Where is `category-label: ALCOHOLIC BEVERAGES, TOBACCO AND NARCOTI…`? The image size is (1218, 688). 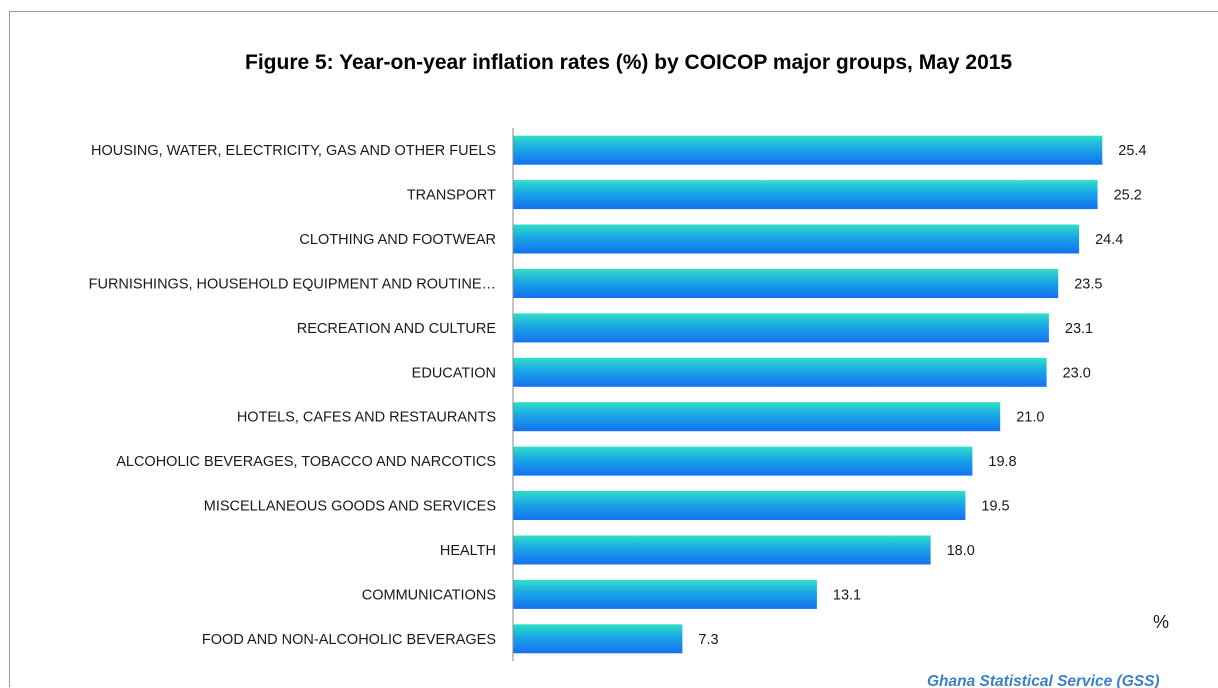
category-label: ALCOHOLIC BEVERAGES, TOBACCO AND NARCOTI… is located at coordinates (306, 462).